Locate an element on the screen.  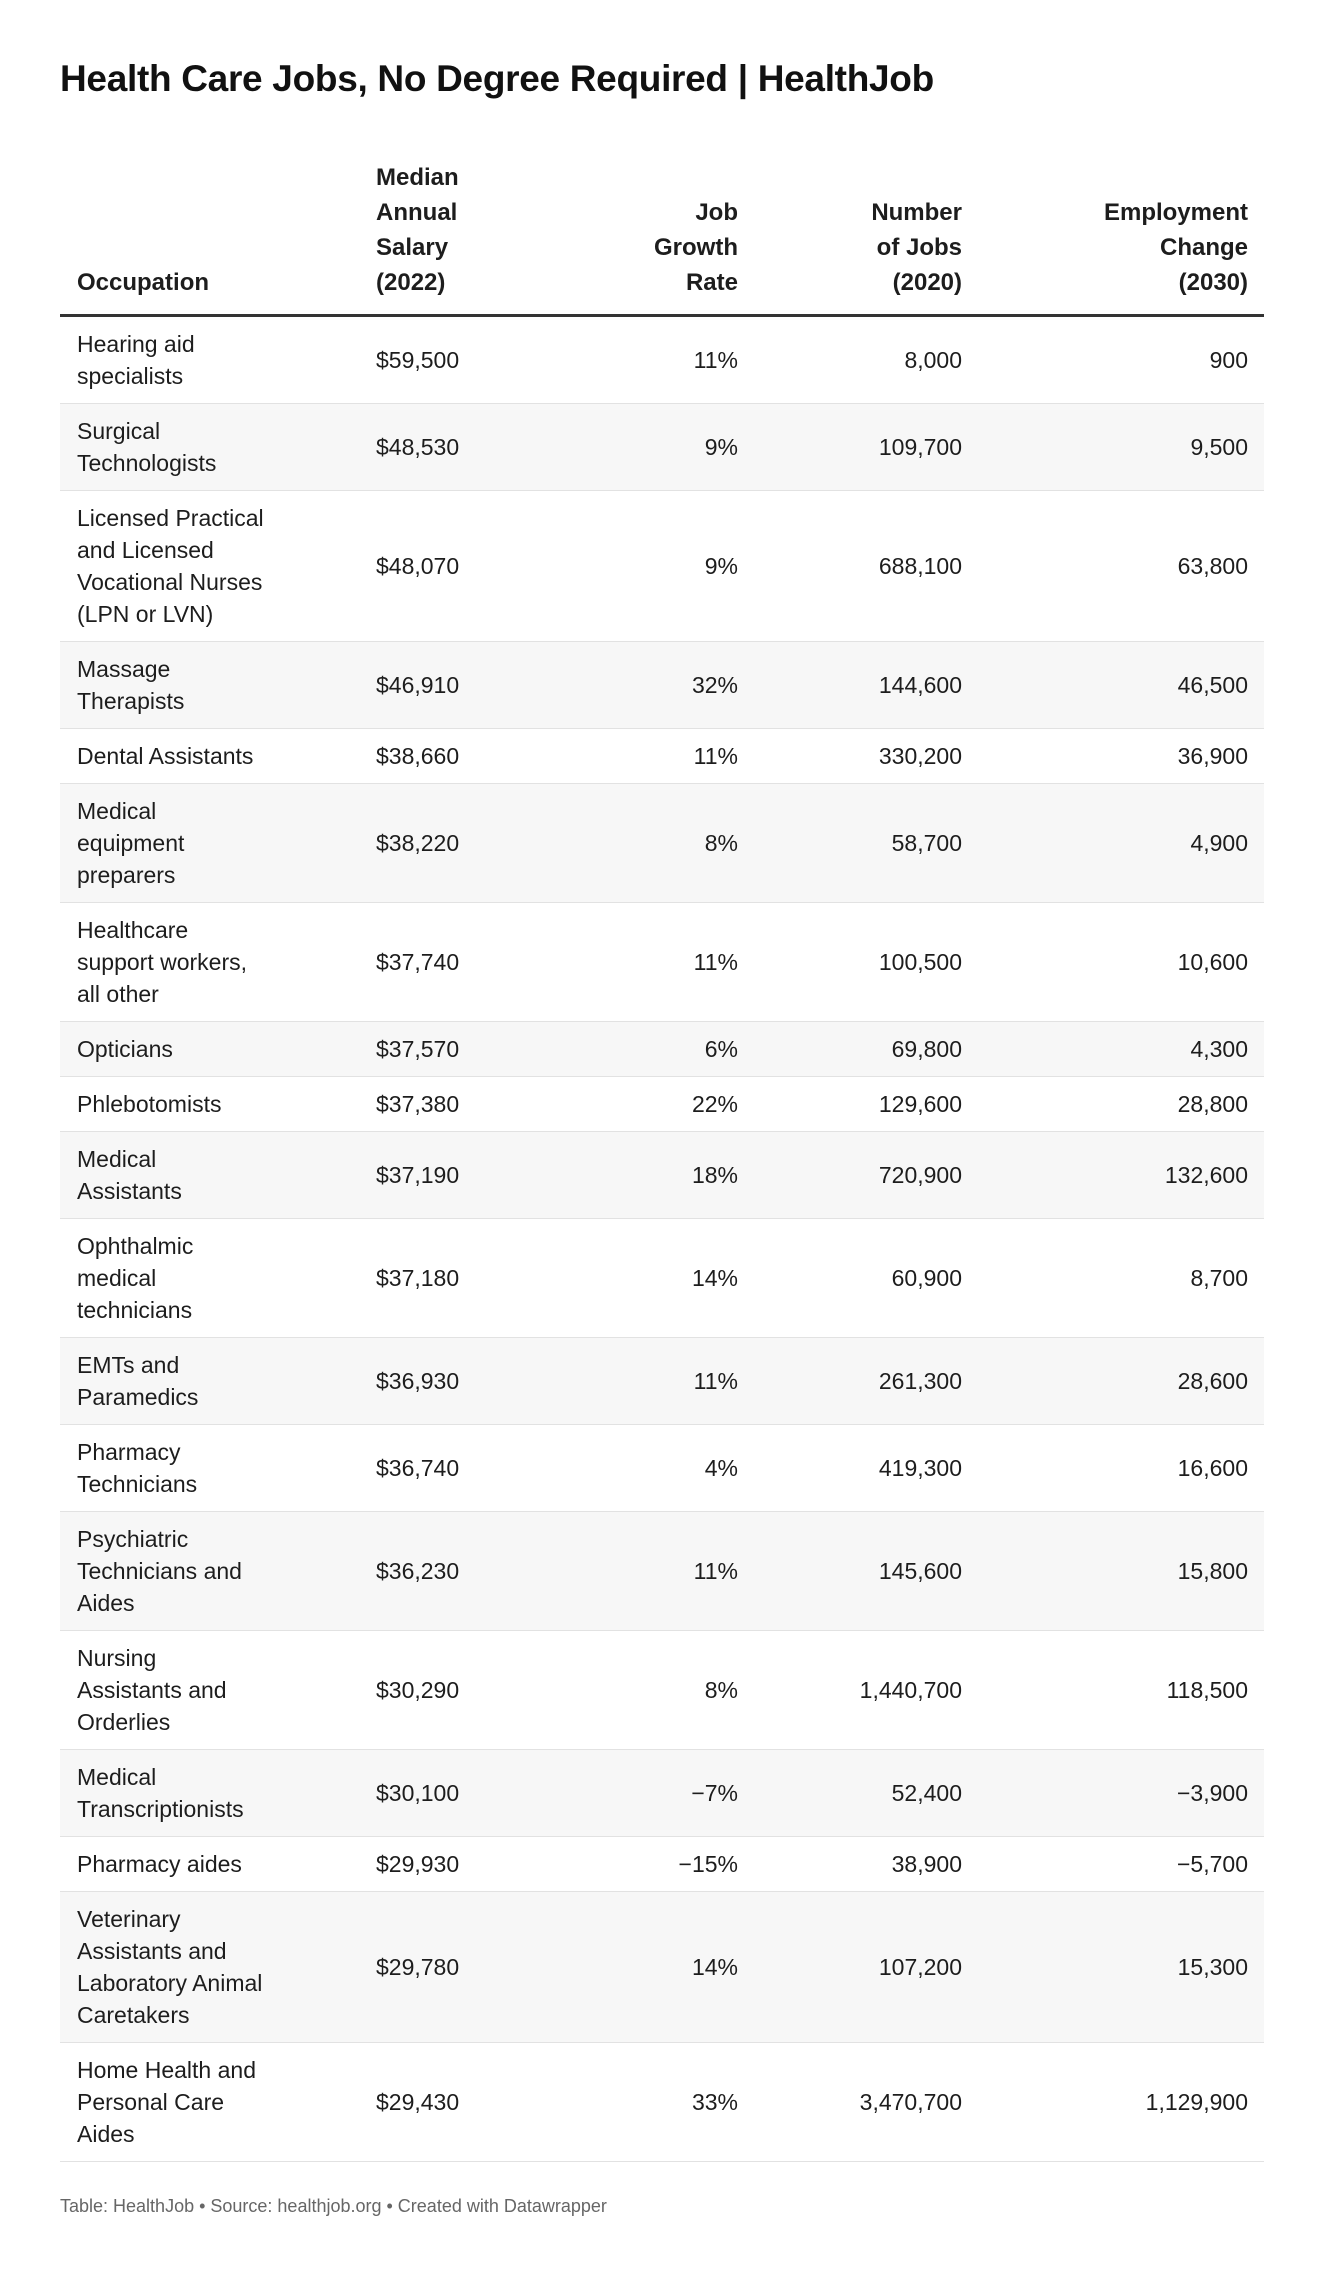
growth-value: 8% is located at coordinates (721, 1690).